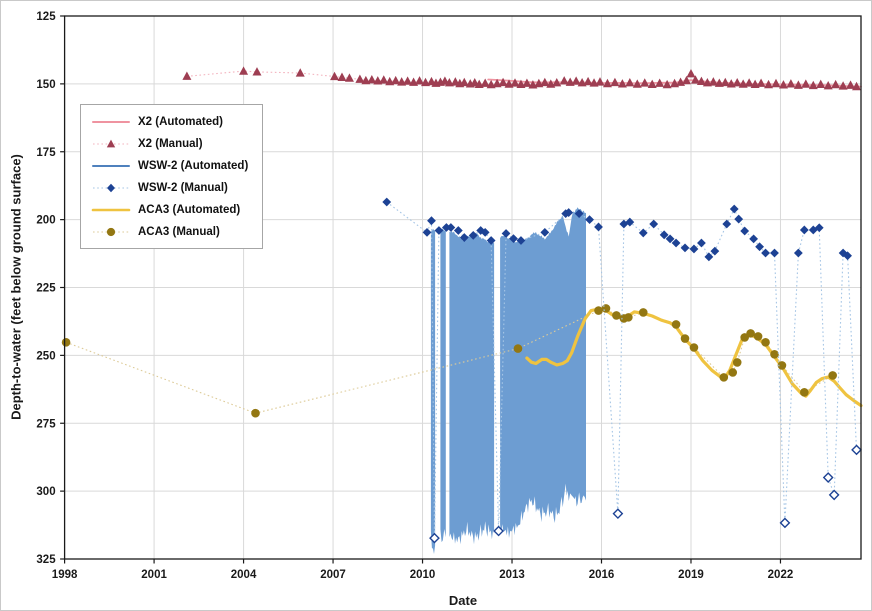  Describe the element at coordinates (508, 380) in the screenshot. I see `series-wsw2-automated` at that location.